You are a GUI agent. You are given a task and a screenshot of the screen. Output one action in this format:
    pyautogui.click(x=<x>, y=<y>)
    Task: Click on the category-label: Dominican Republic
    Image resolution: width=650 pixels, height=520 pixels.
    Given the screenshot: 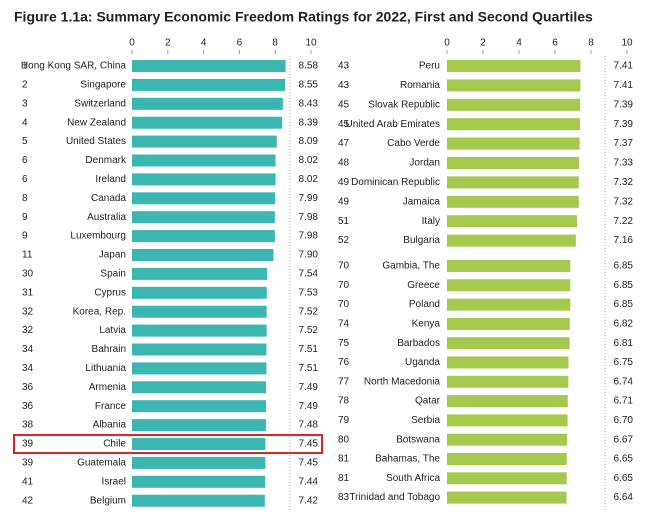 What is the action you would take?
    pyautogui.click(x=395, y=182)
    